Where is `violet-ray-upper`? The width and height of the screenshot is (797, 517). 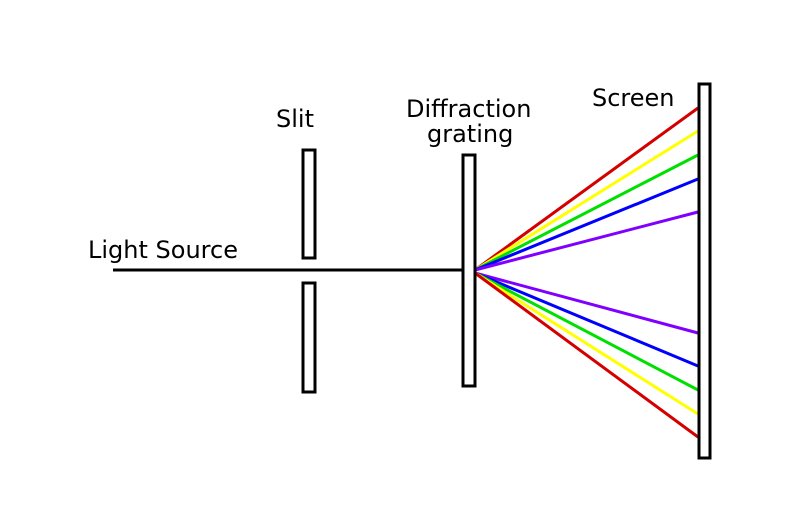
violet-ray-upper is located at coordinates (586, 241).